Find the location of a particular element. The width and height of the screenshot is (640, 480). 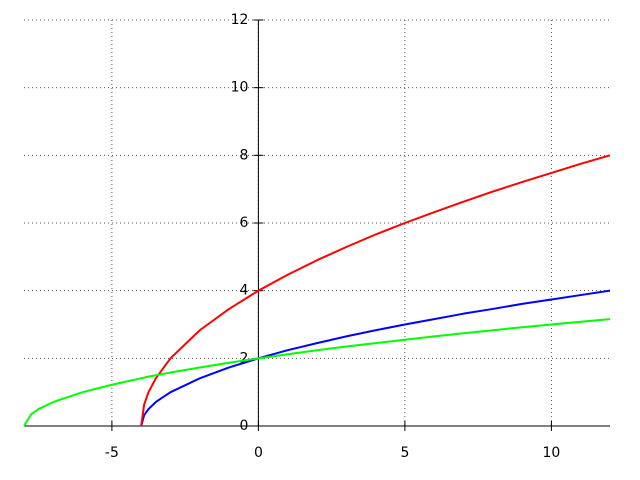

y-tick-label: 6 is located at coordinates (243, 223).